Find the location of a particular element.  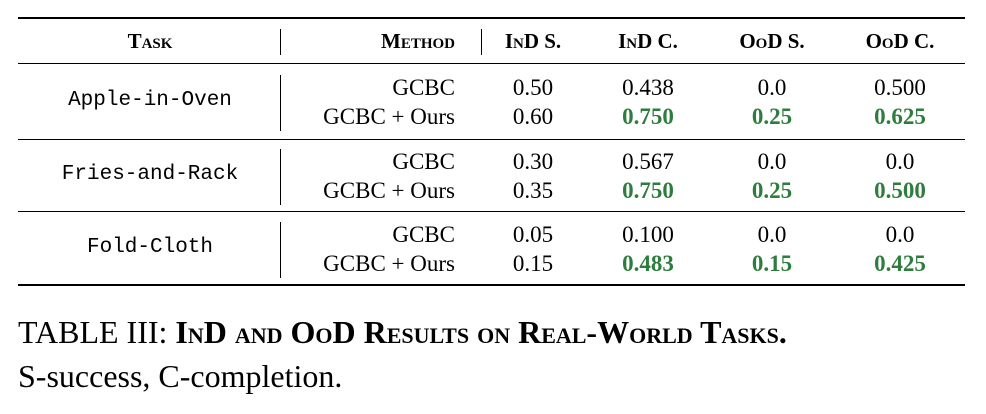

caption-label: TABLE III: is located at coordinates (93, 332).